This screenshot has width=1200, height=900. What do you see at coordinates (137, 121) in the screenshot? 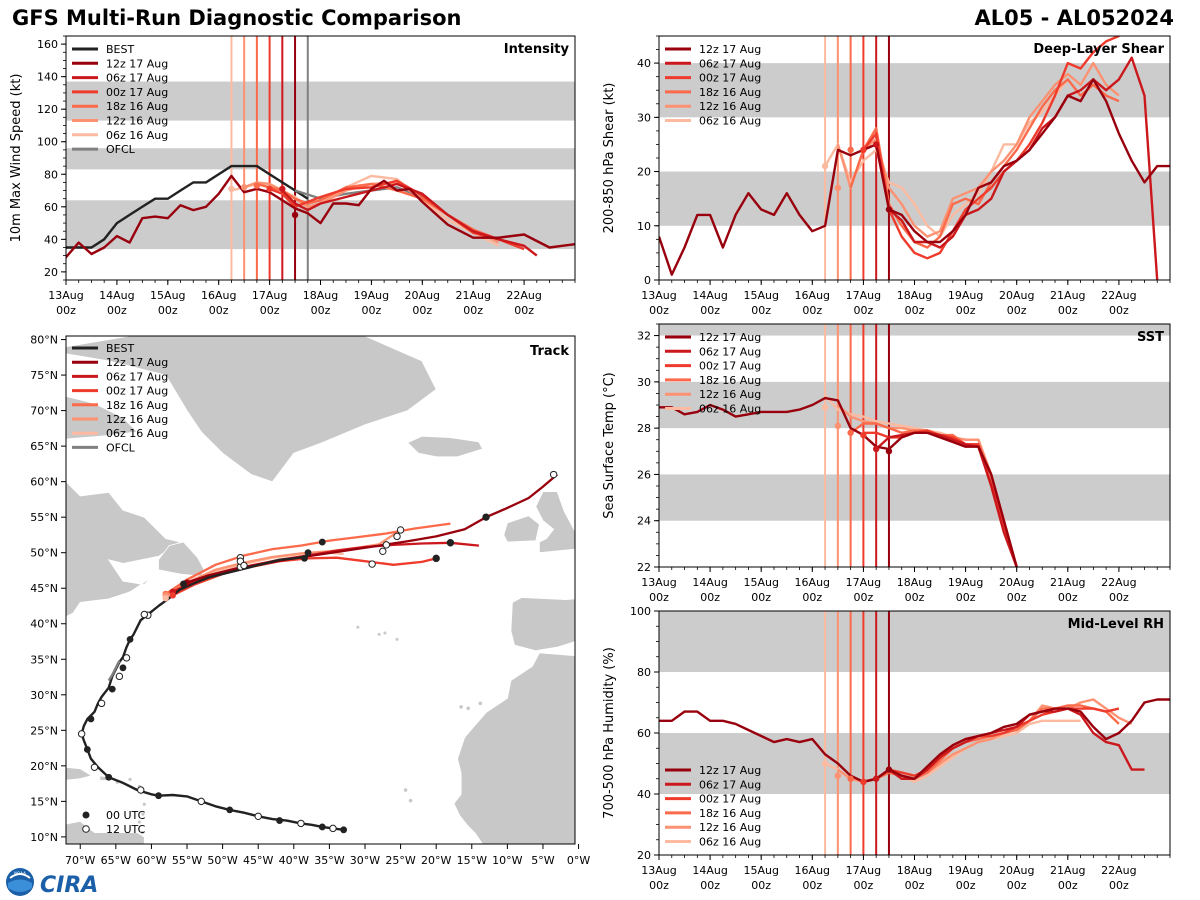
I see `legend-label: 12z 16 Aug` at bounding box center [137, 121].